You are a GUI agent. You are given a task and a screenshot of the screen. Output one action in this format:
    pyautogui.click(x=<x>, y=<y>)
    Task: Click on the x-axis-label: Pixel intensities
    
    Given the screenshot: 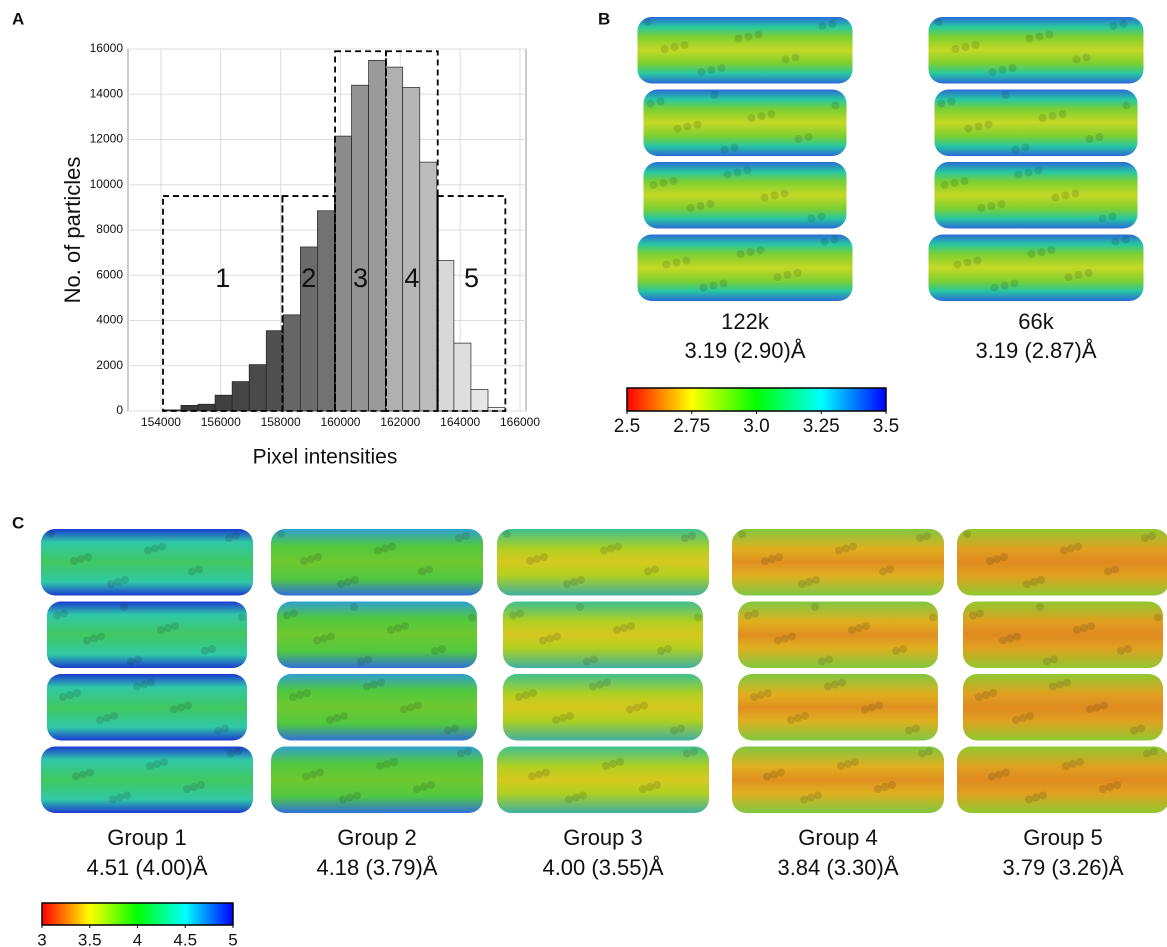 What is the action you would take?
    pyautogui.click(x=325, y=457)
    